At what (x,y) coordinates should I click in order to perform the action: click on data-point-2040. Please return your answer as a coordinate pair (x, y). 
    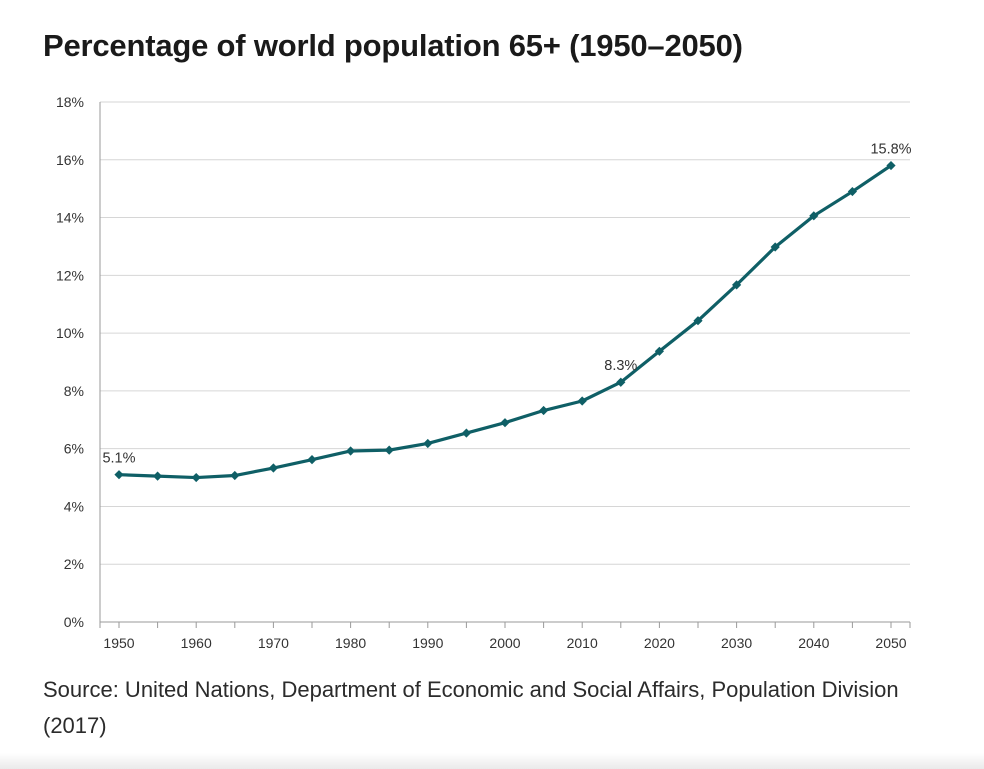
    Looking at the image, I should click on (814, 216).